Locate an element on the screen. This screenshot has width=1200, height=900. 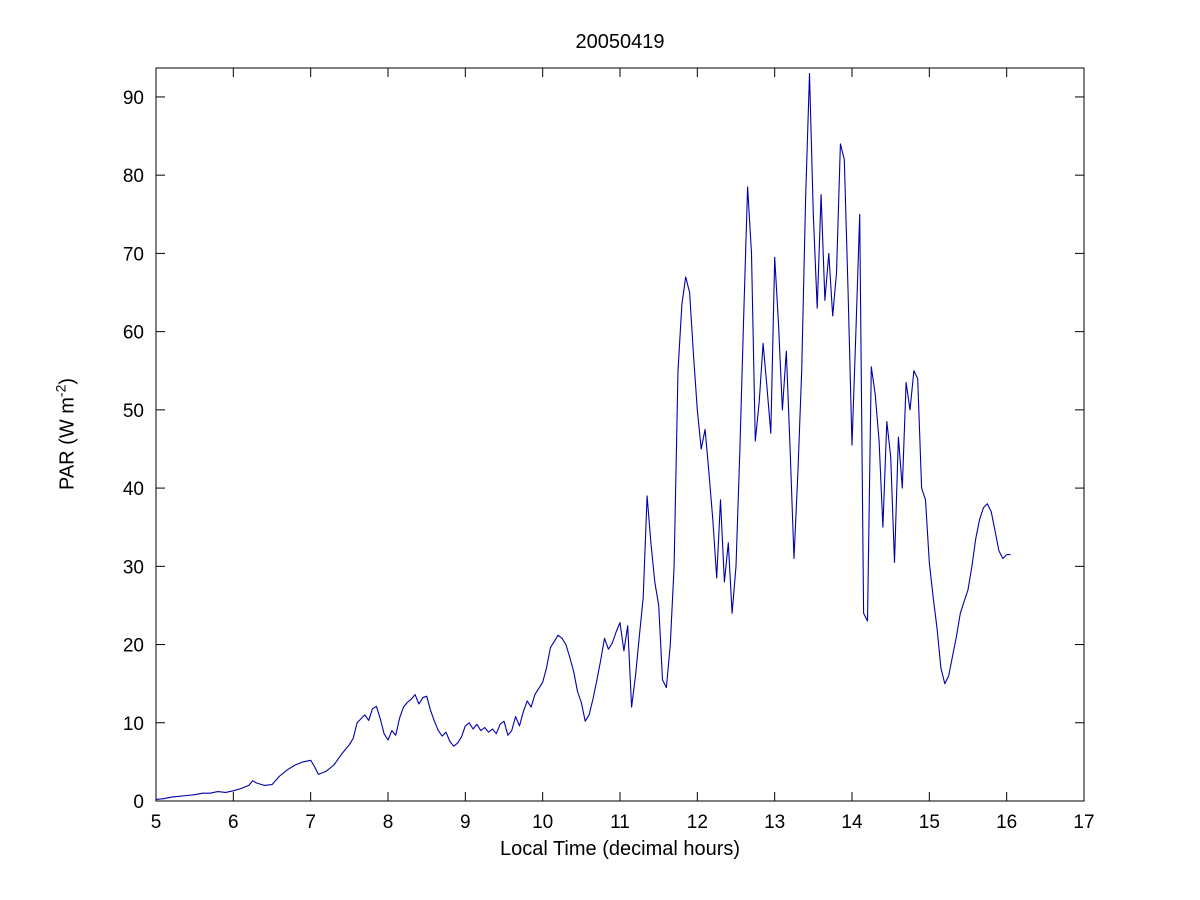
x-tick-label: 12 is located at coordinates (697, 822).